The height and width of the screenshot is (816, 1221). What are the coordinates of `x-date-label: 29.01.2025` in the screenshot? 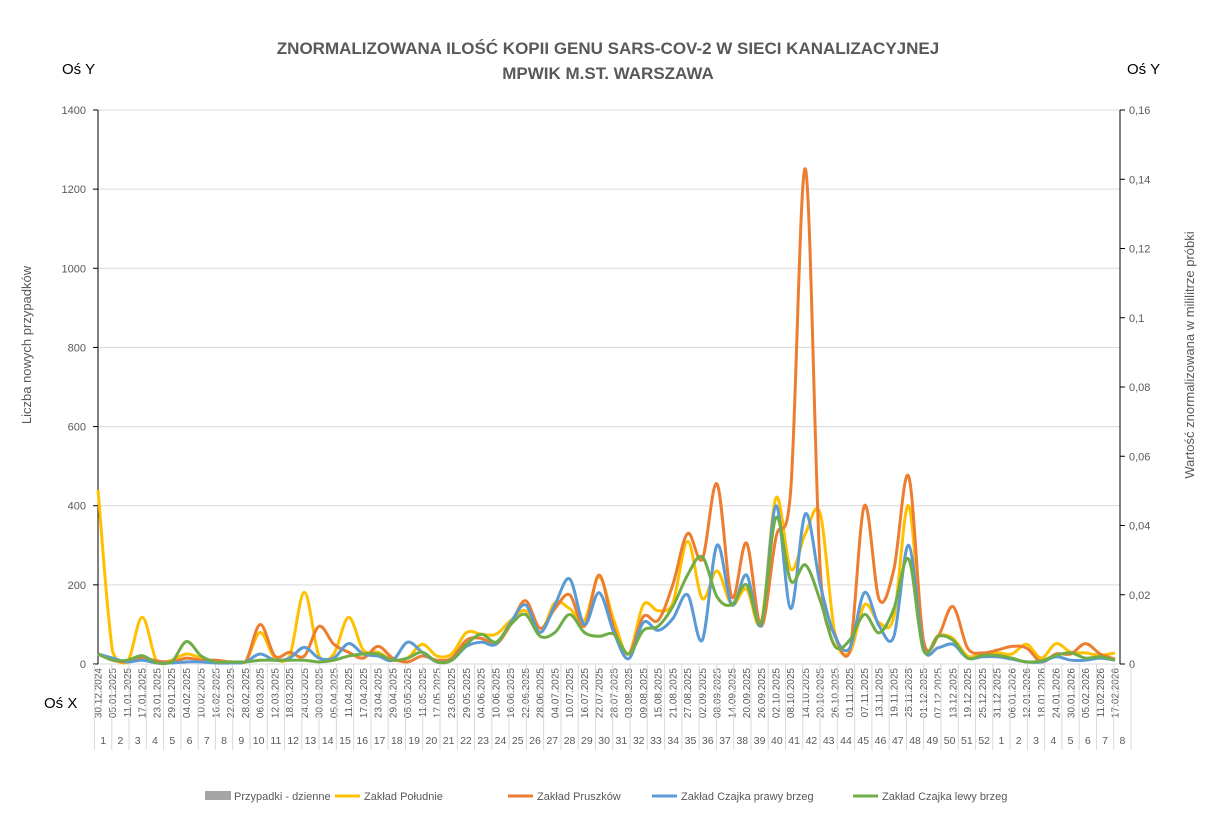 It's located at (172, 693).